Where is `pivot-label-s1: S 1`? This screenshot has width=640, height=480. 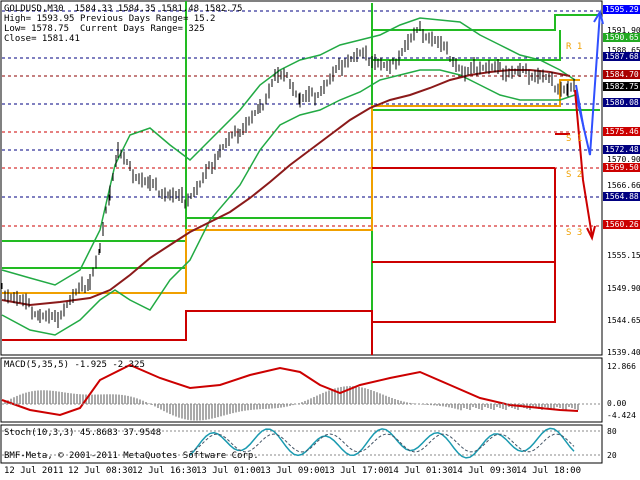
pivot-label-s1: S 1 is located at coordinates (574, 139).